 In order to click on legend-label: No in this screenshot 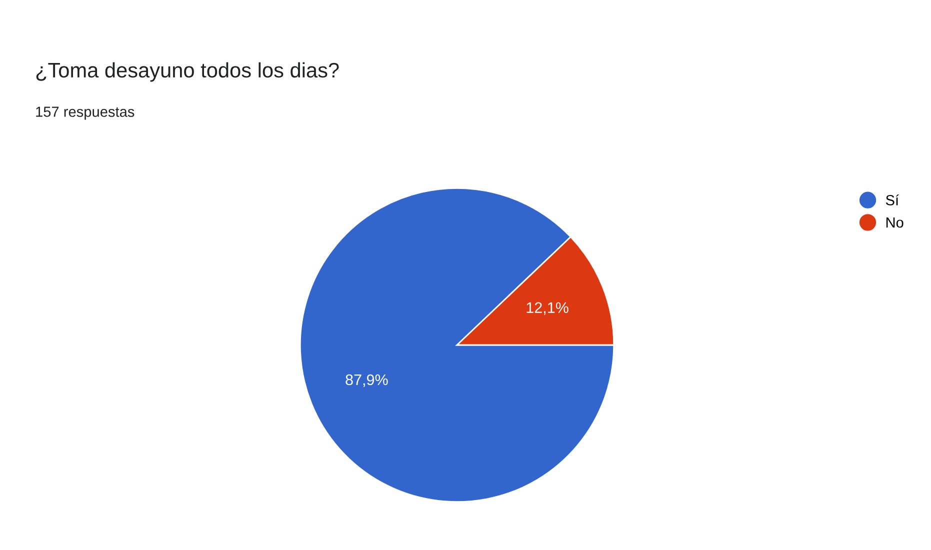, I will do `click(895, 223)`.